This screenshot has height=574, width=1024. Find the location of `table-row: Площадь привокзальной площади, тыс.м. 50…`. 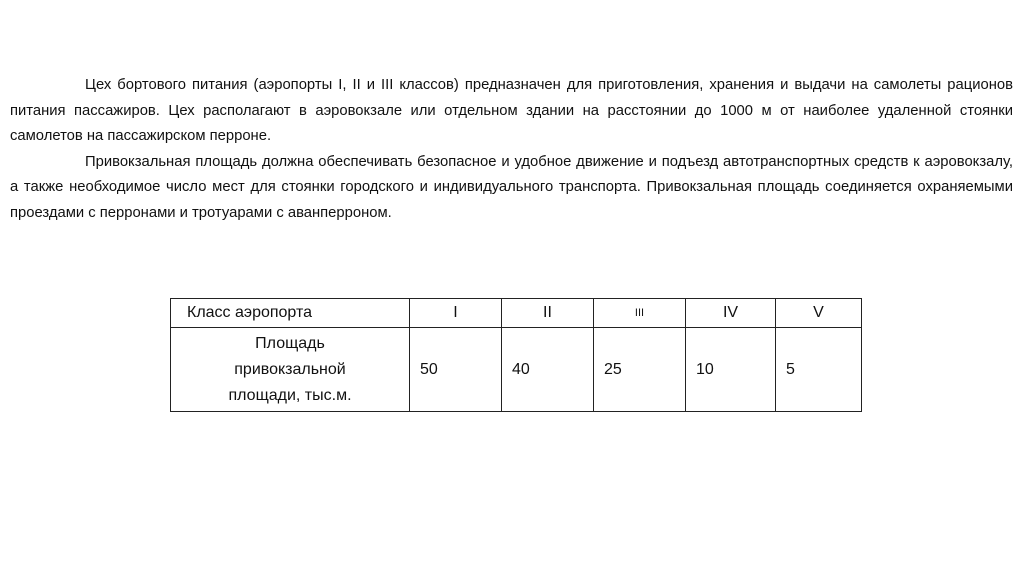

table-row: Площадь привокзальной площади, тыс.м. 50… is located at coordinates (516, 369).